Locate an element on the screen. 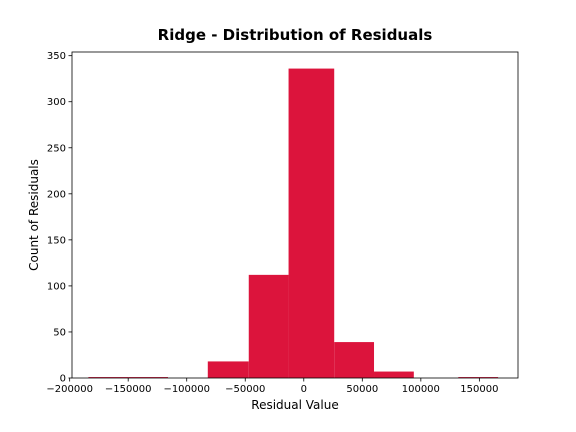  x-tick-label-6: 100000 is located at coordinates (421, 389).